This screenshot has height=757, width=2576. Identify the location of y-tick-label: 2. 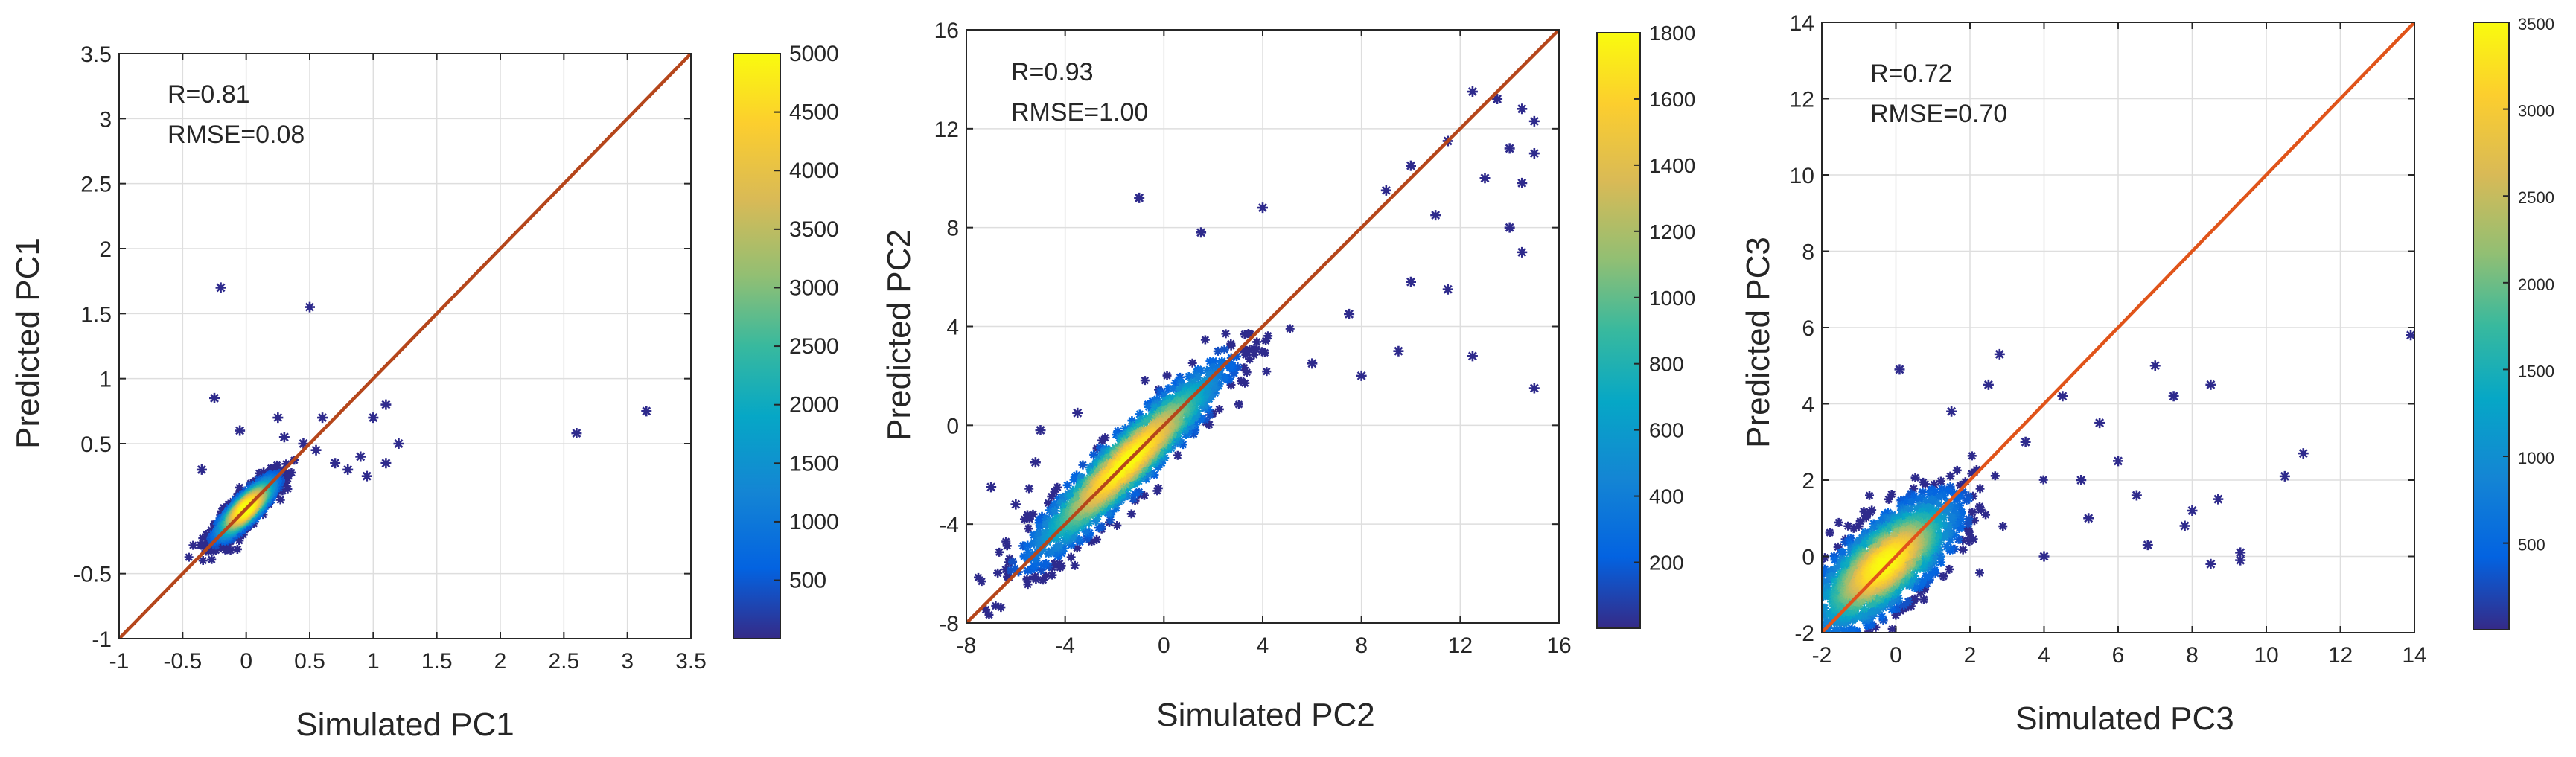
(1808, 481).